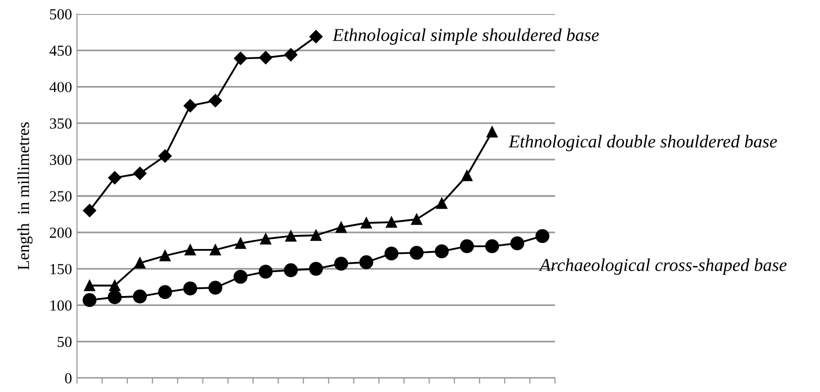 The image size is (820, 392). I want to click on y-tick-label: 350, so click(61, 123).